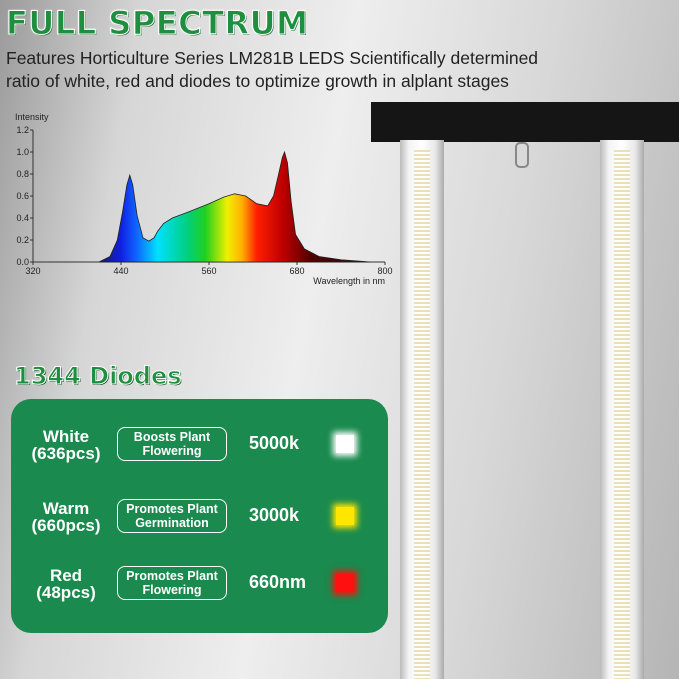 This screenshot has width=679, height=679. What do you see at coordinates (345, 583) in the screenshot?
I see `red-swatch` at bounding box center [345, 583].